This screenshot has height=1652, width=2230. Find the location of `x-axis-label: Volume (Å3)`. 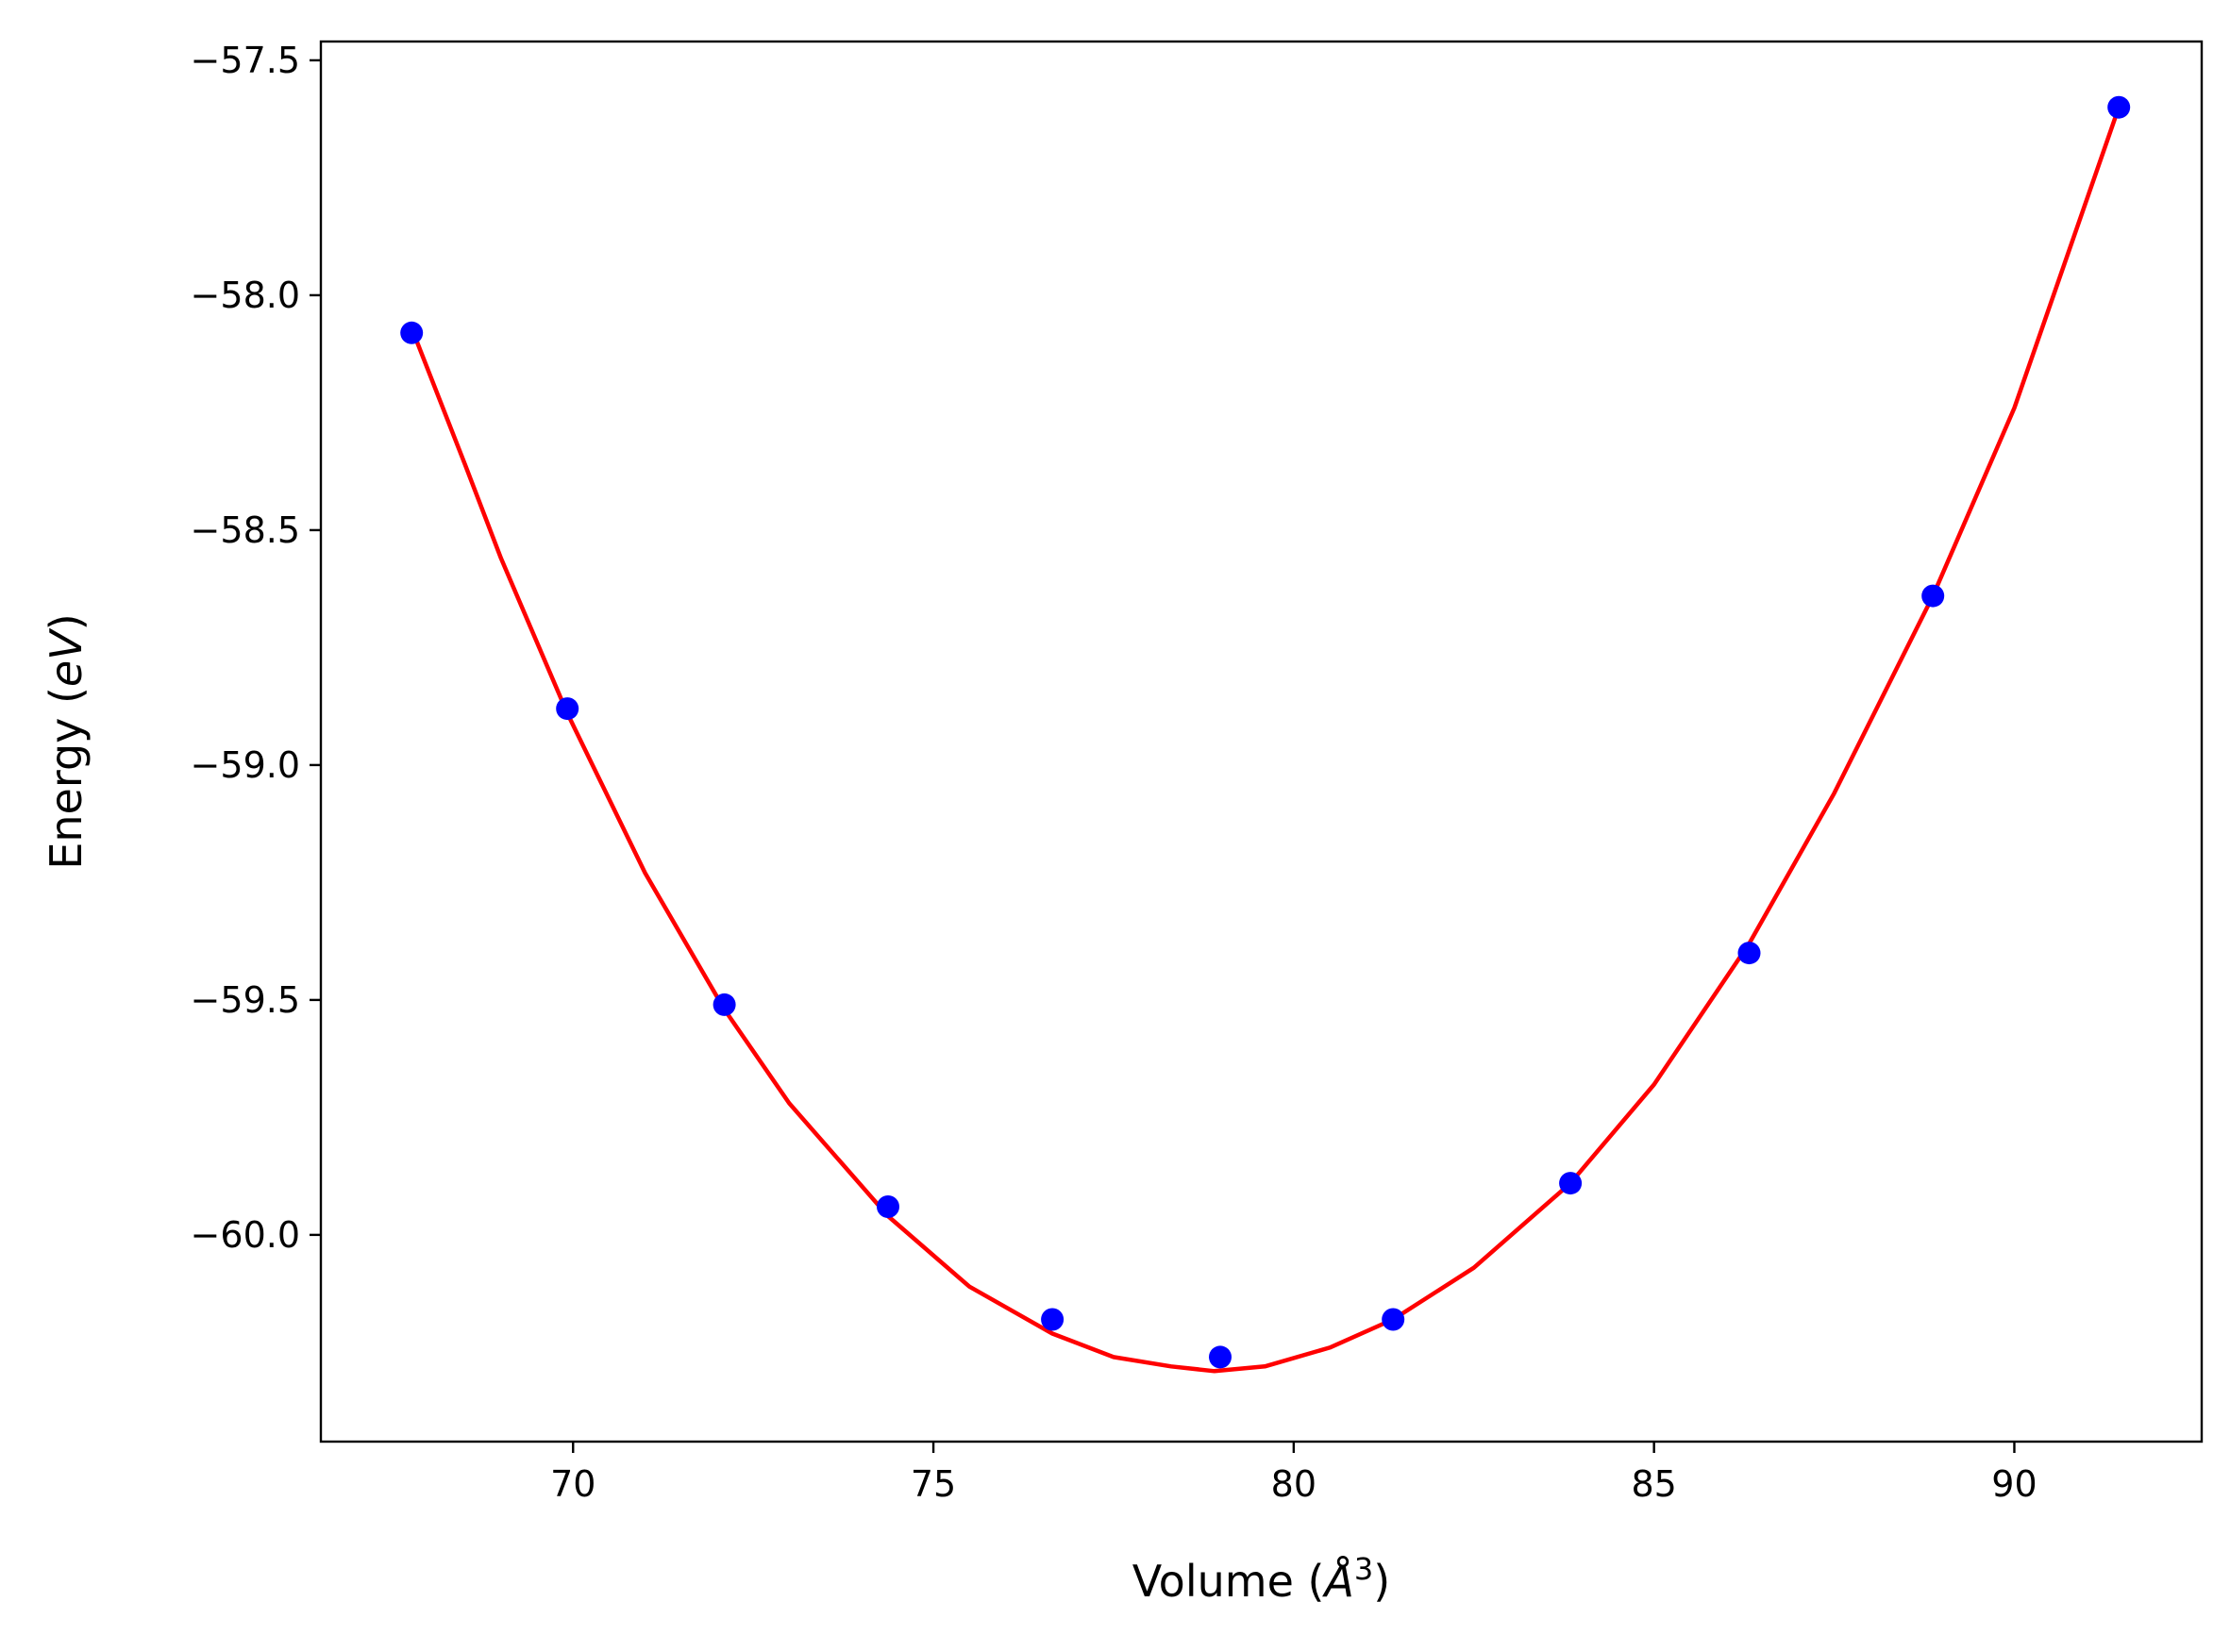

x-axis-label: Volume (Å3) is located at coordinates (1261, 1579).